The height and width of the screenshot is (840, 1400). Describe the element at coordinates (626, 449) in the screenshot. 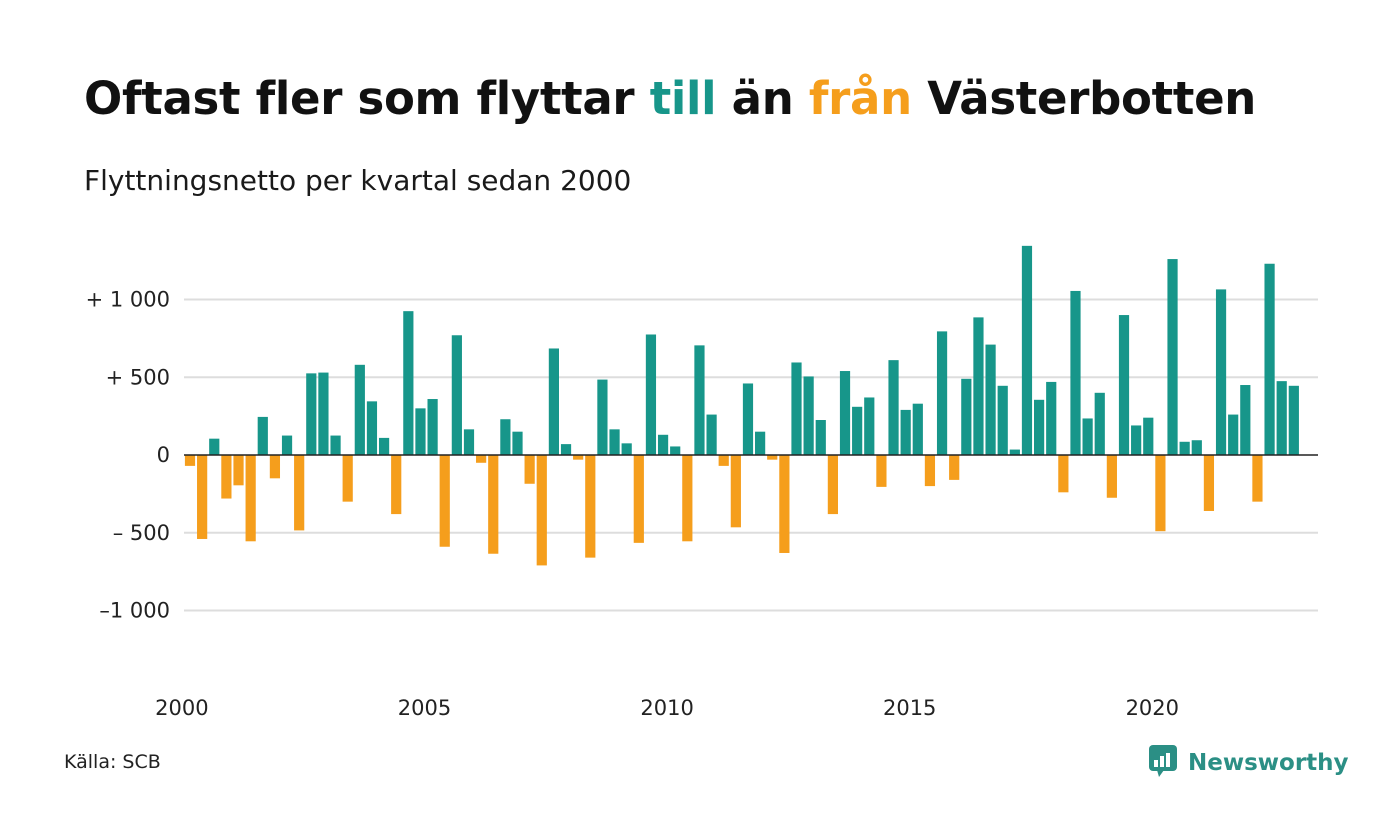

I see `bar-2009-k1` at that location.